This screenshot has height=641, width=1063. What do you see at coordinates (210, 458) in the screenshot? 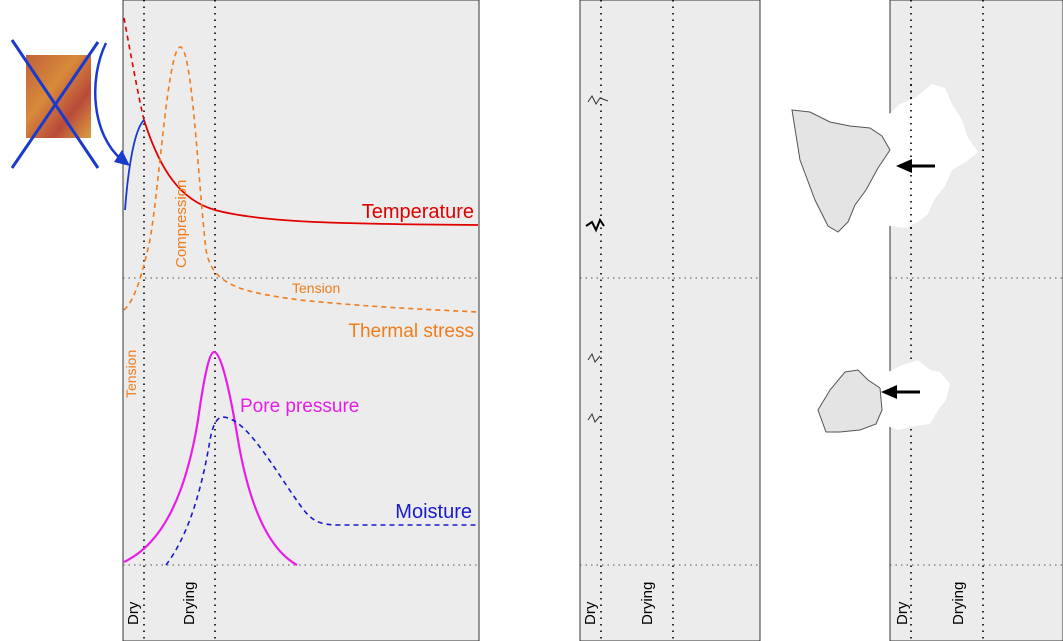
I see `pore-pressure-curve` at bounding box center [210, 458].